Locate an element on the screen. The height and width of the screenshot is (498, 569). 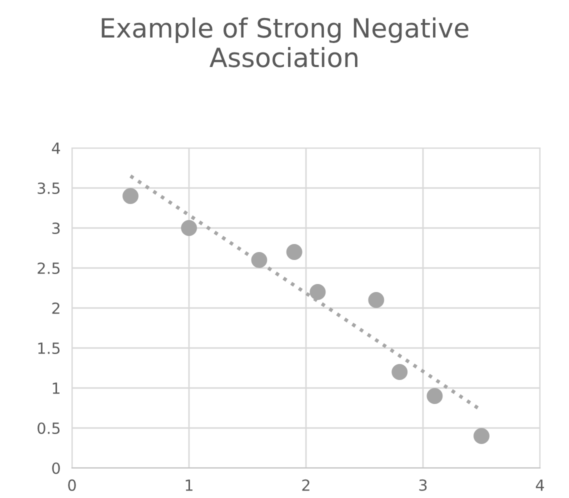
x-tick-label: 0 is located at coordinates (72, 485).